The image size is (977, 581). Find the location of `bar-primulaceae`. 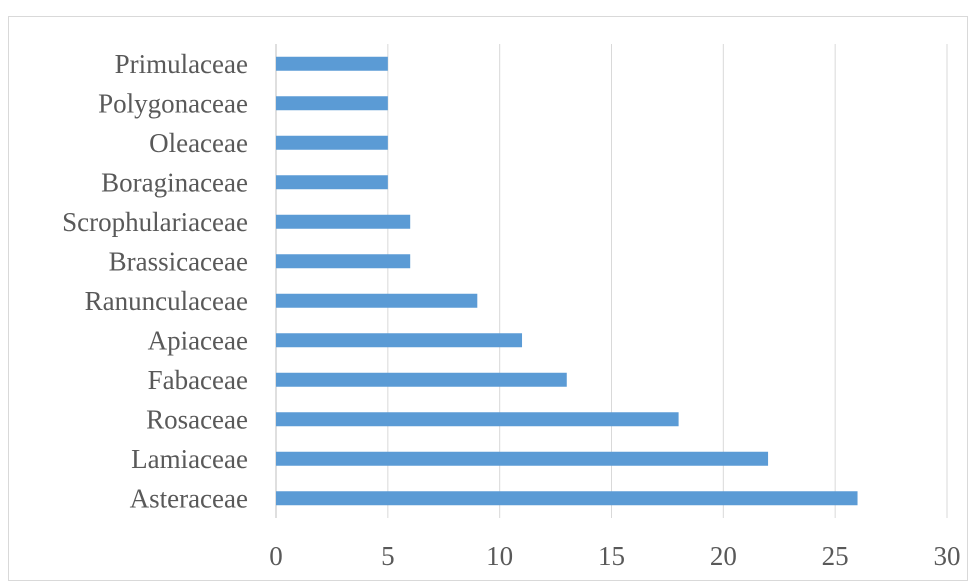

bar-primulaceae is located at coordinates (332, 63).